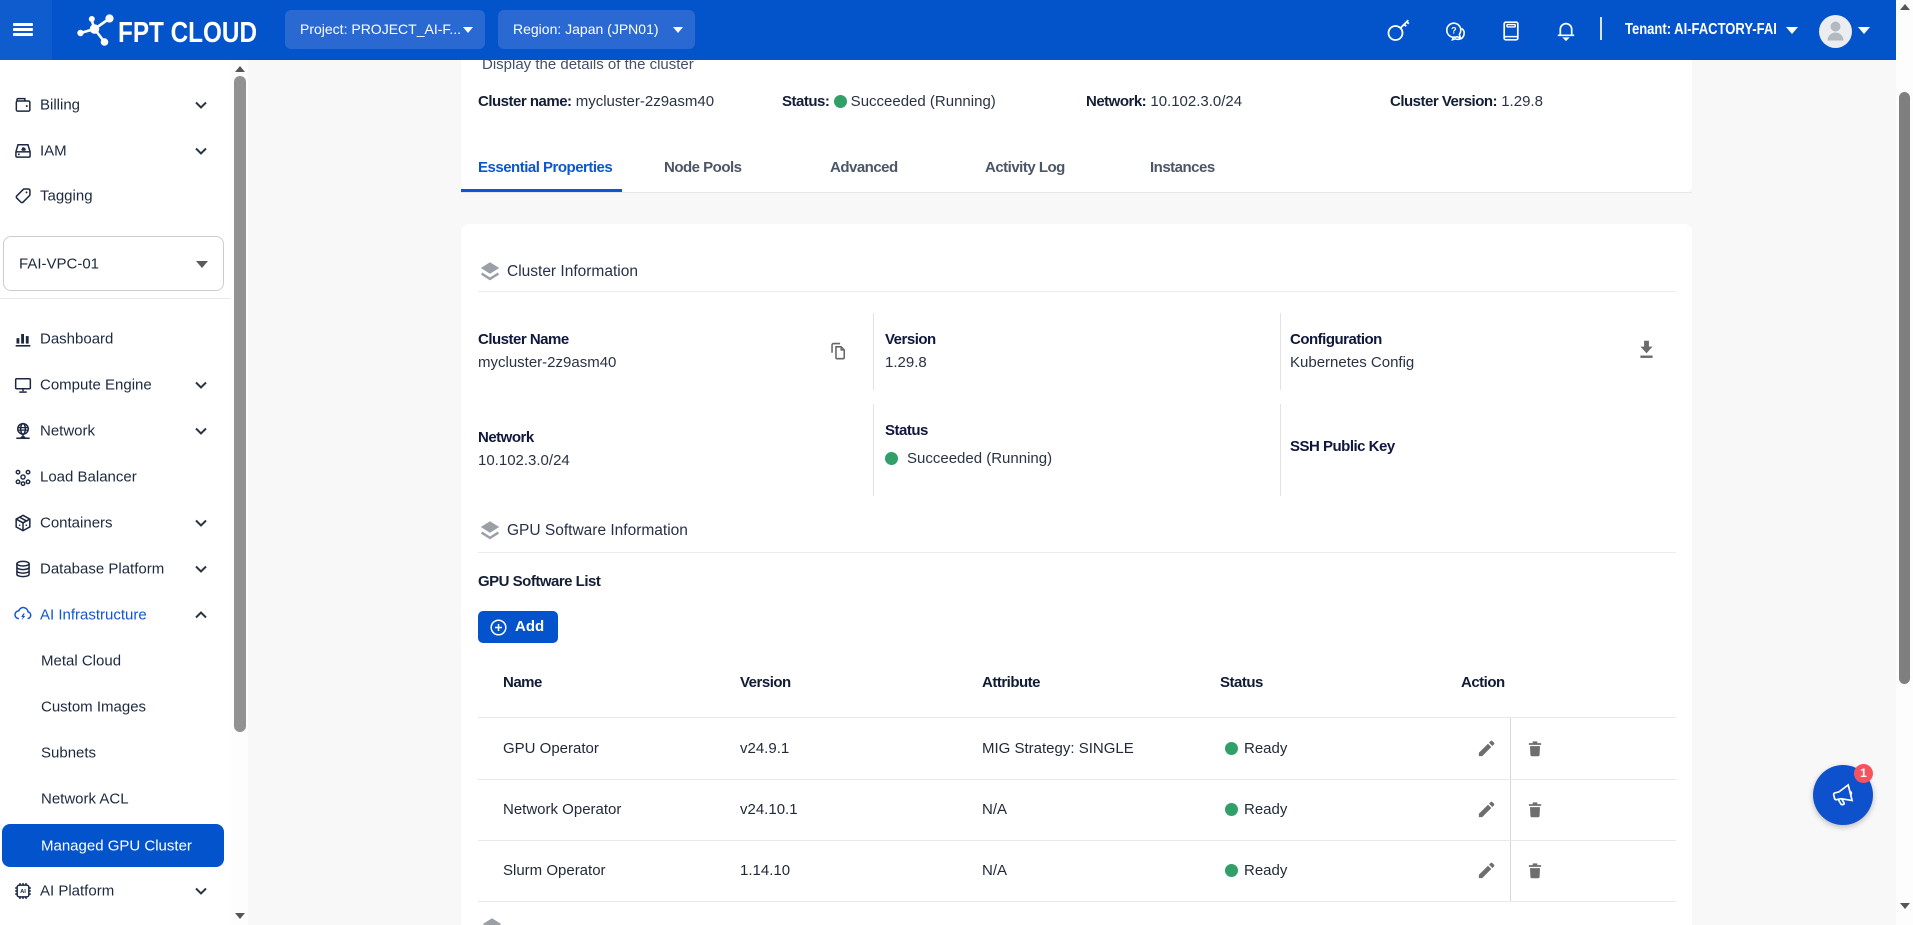 This screenshot has height=925, width=1913. What do you see at coordinates (187, 33) in the screenshot?
I see `svg-text: FPT CLOUD` at bounding box center [187, 33].